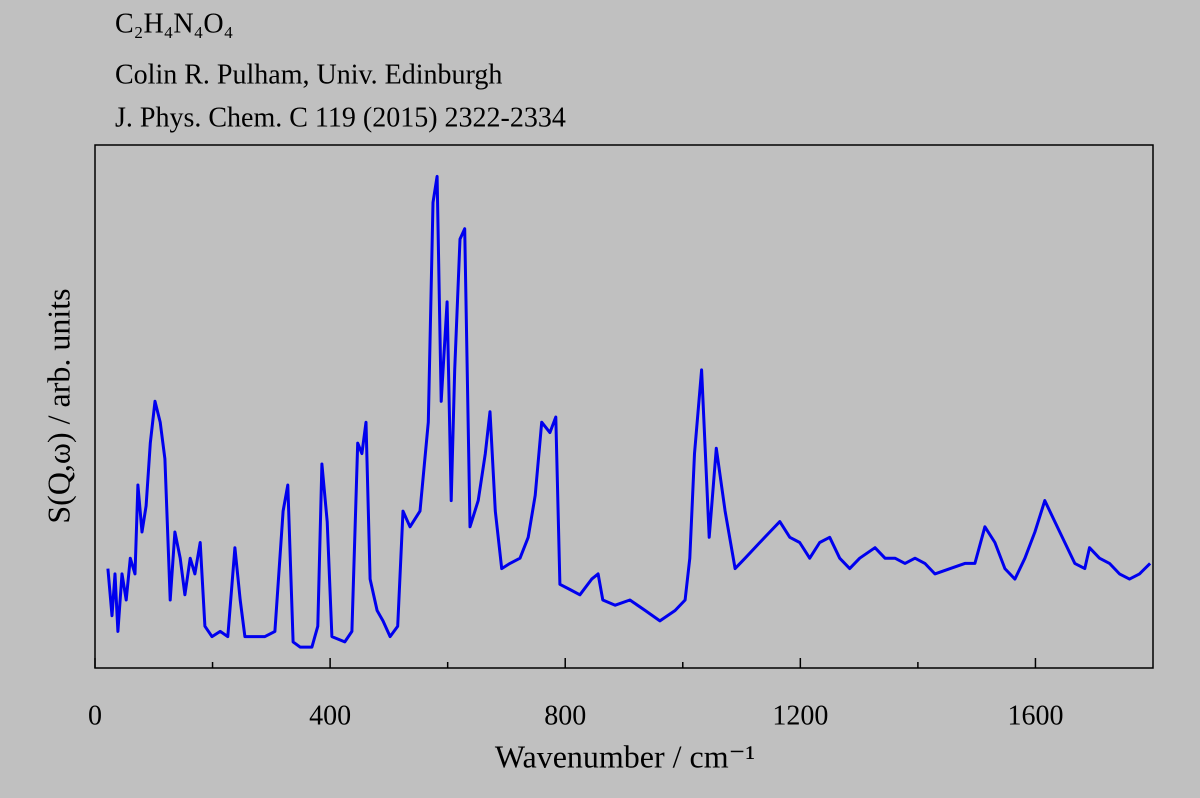  Describe the element at coordinates (95, 715) in the screenshot. I see `x-tick-label: 0` at that location.